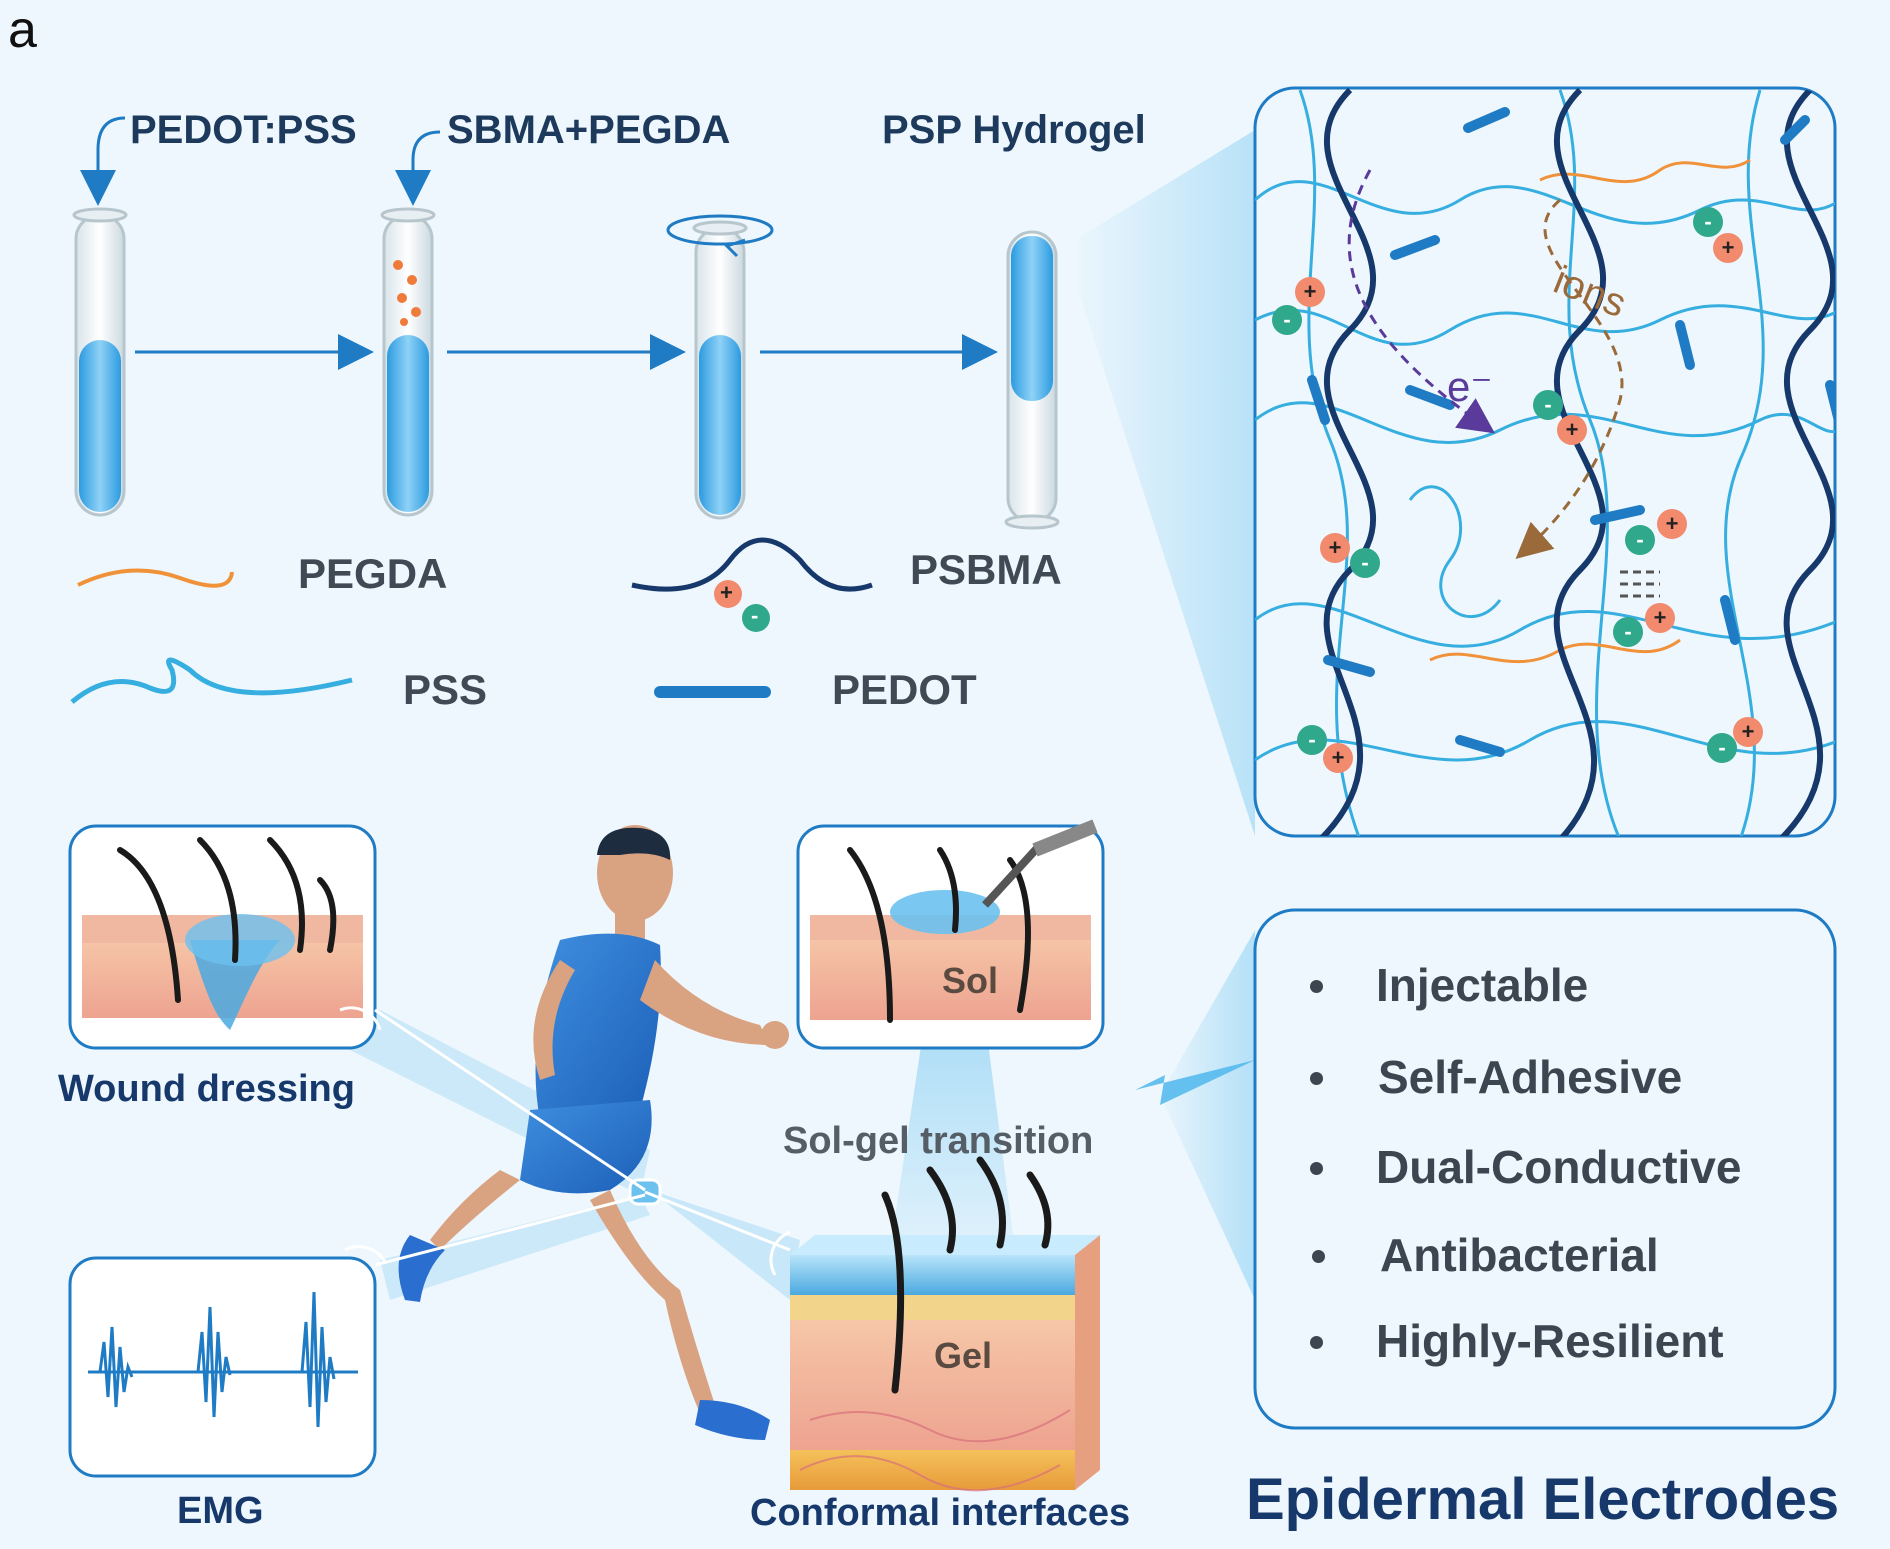 Image resolution: width=1890 pixels, height=1549 pixels. What do you see at coordinates (407, 293) in the screenshot?
I see `monomer-drops-icon` at bounding box center [407, 293].